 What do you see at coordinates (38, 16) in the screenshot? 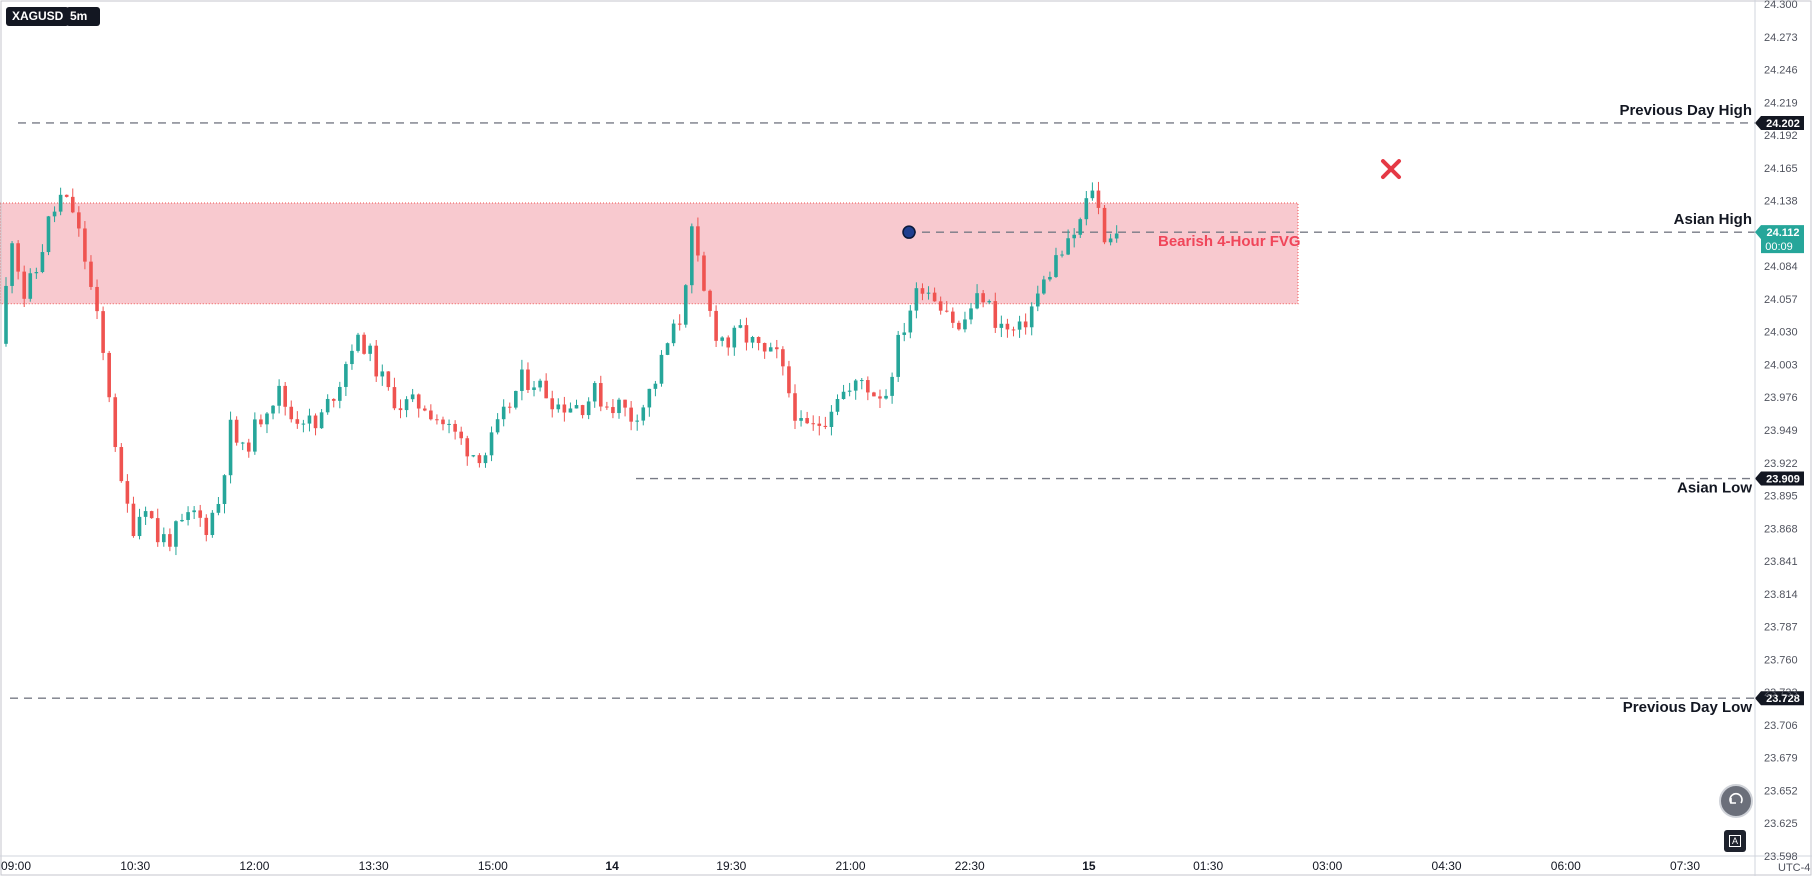
I see `symbol-badge: XAGUSD` at bounding box center [38, 16].